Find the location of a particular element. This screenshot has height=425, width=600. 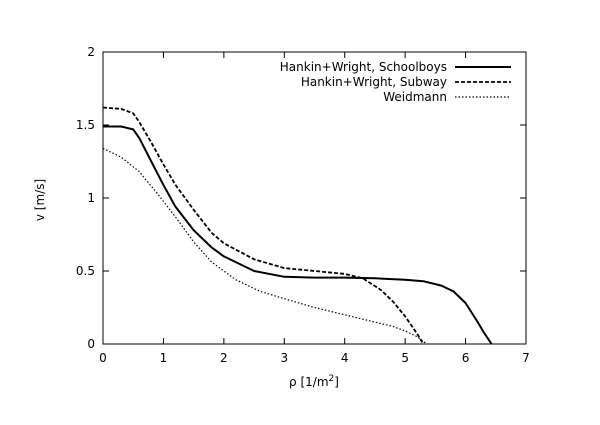

y-tick-label: 2 is located at coordinates (91, 52).